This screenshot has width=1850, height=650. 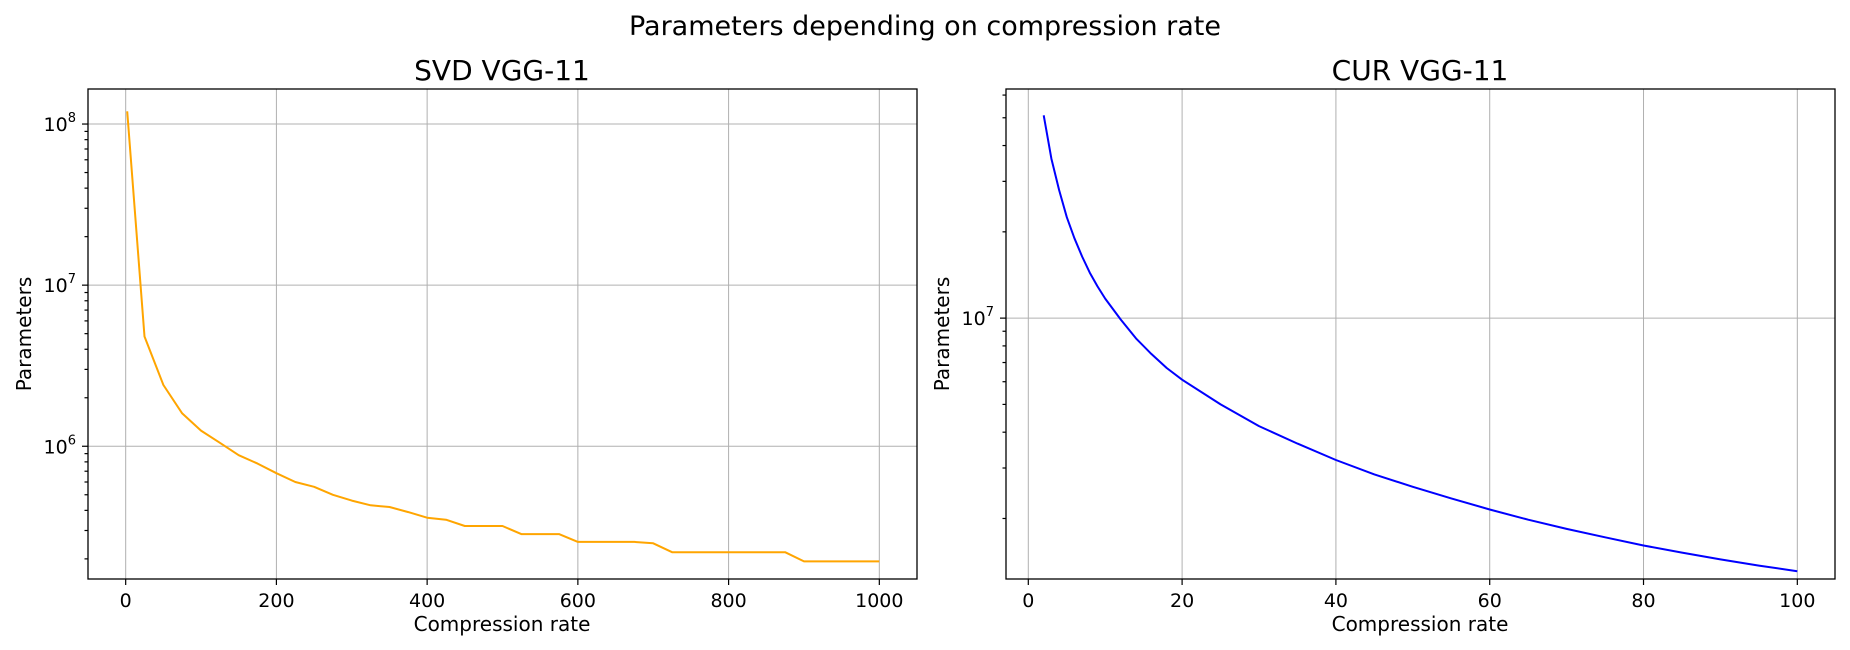 I want to click on x-tick-label: 80, so click(x=1643, y=601).